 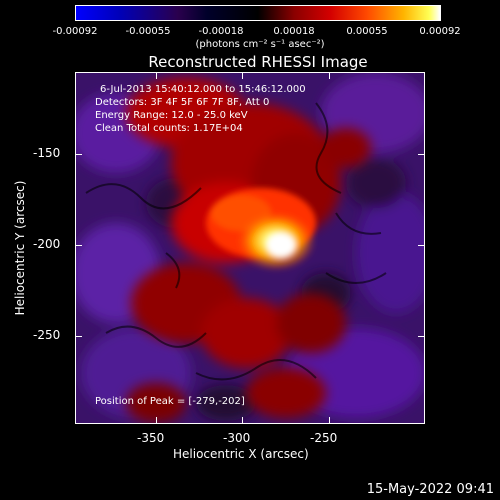 I want to click on y-tick-label: -150, so click(x=47, y=153).